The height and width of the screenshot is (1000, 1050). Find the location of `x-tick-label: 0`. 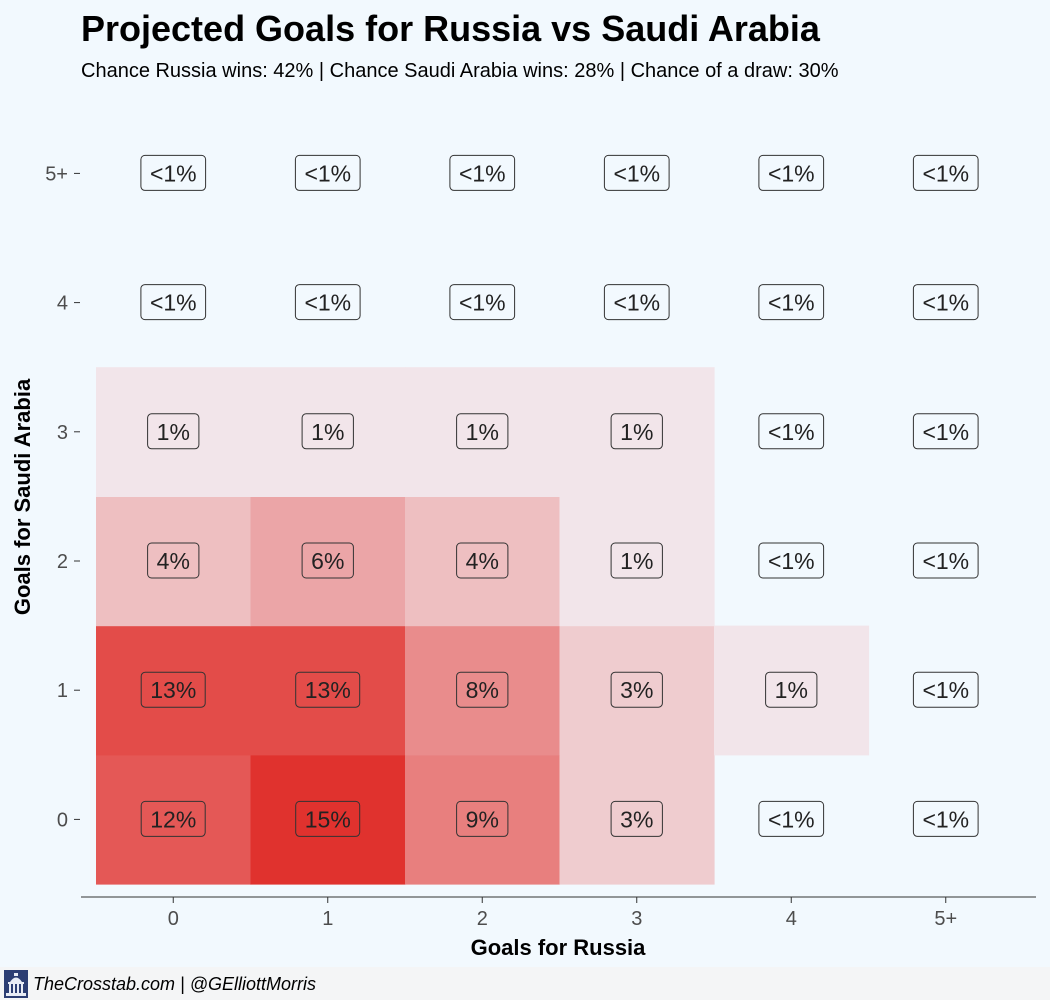

x-tick-label: 0 is located at coordinates (173, 919).